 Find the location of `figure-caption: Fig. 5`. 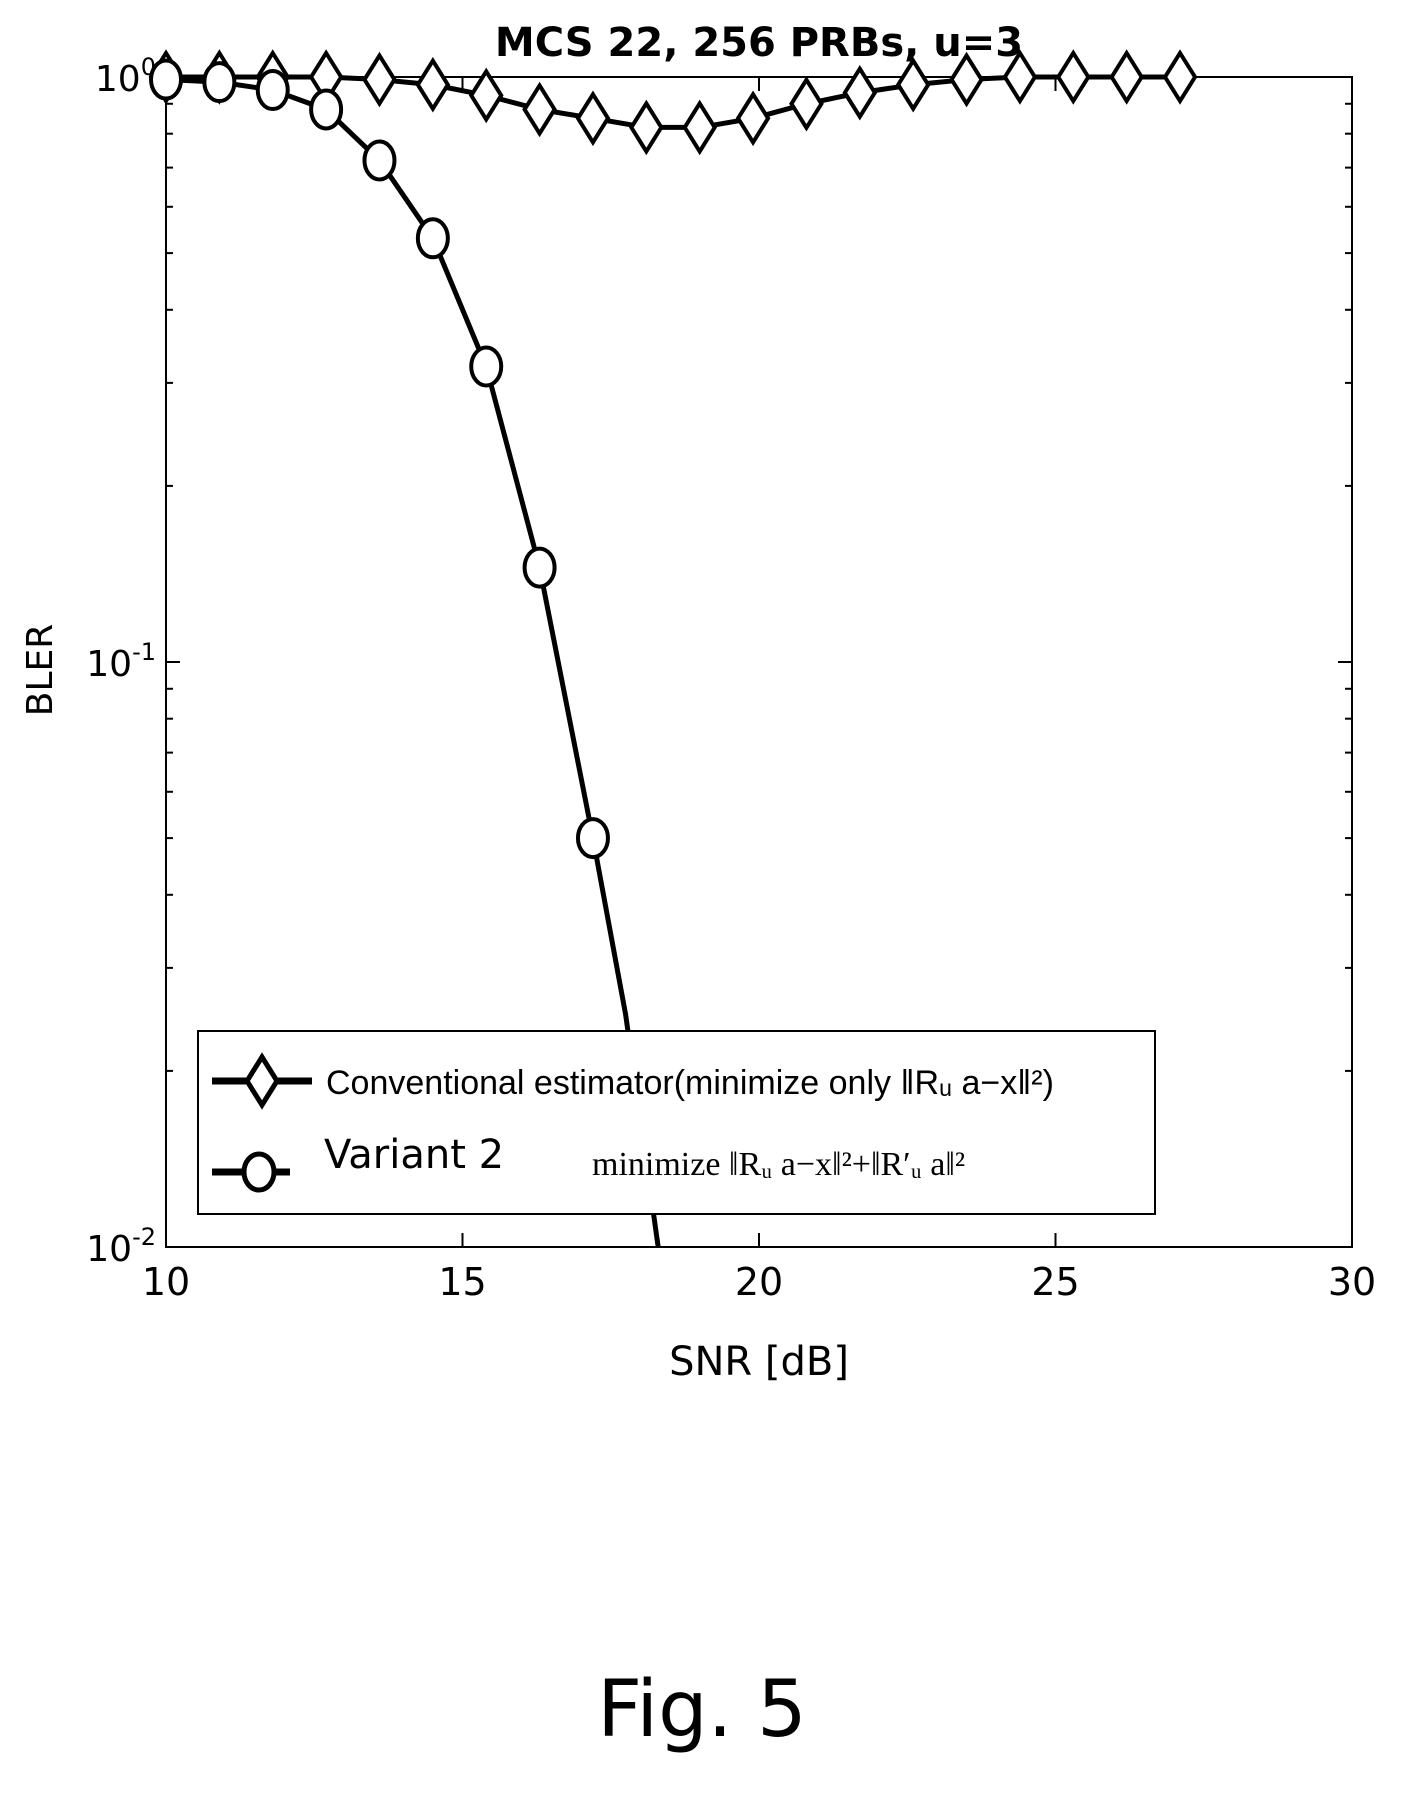

figure-caption: Fig. 5 is located at coordinates (702, 1710).